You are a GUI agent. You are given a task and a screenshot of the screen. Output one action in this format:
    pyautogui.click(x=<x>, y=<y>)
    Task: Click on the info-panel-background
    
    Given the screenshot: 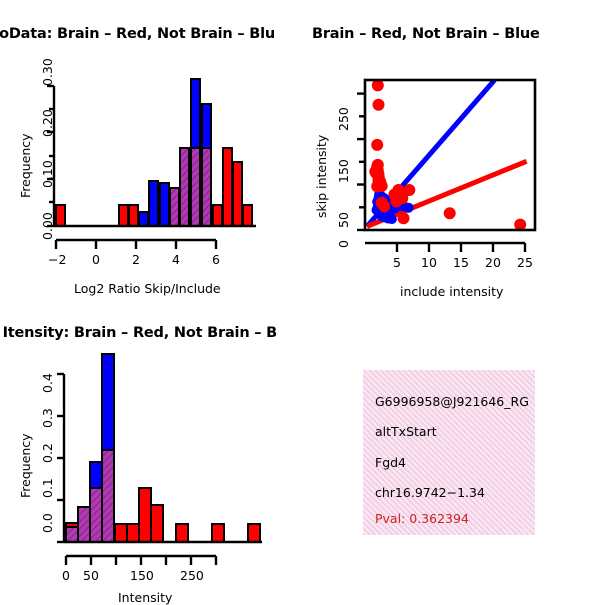 What is the action you would take?
    pyautogui.click(x=449, y=452)
    